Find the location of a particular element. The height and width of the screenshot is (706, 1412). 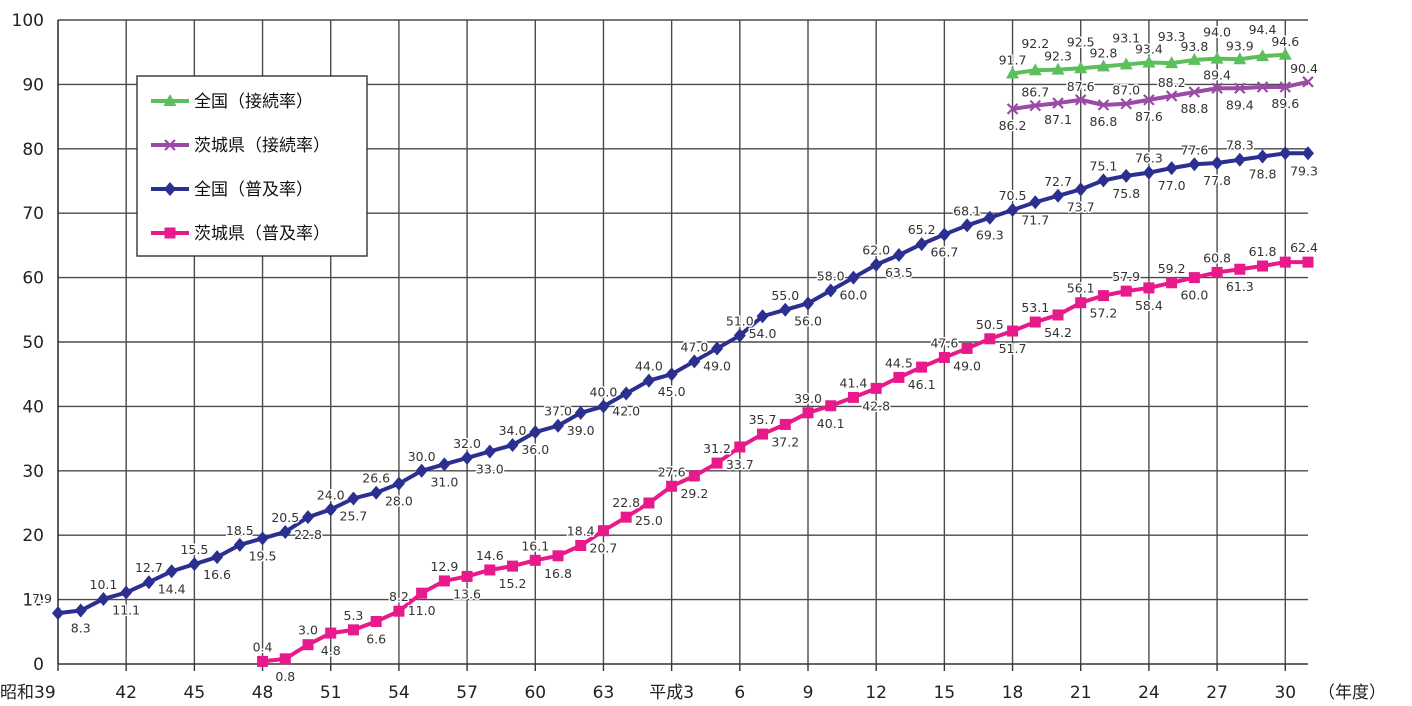

data-label: 75.1 is located at coordinates (1104, 165).